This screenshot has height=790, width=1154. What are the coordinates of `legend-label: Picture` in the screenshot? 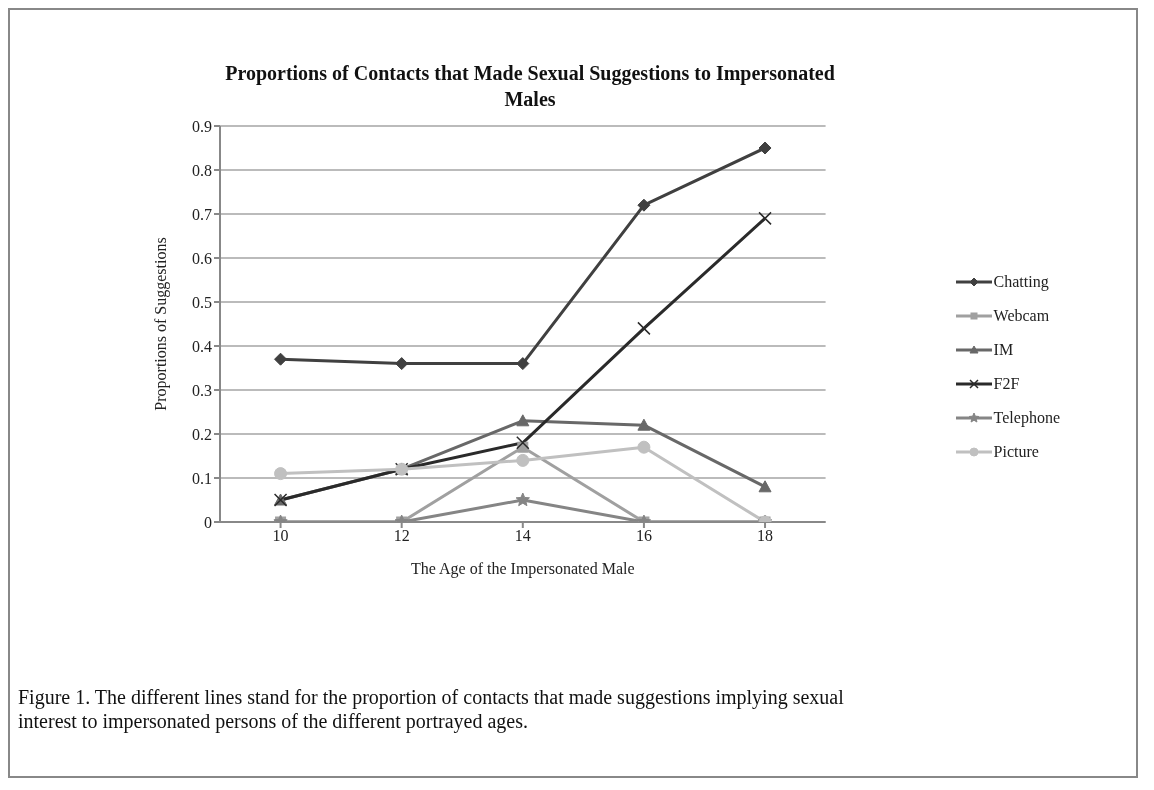 It's located at (1016, 452).